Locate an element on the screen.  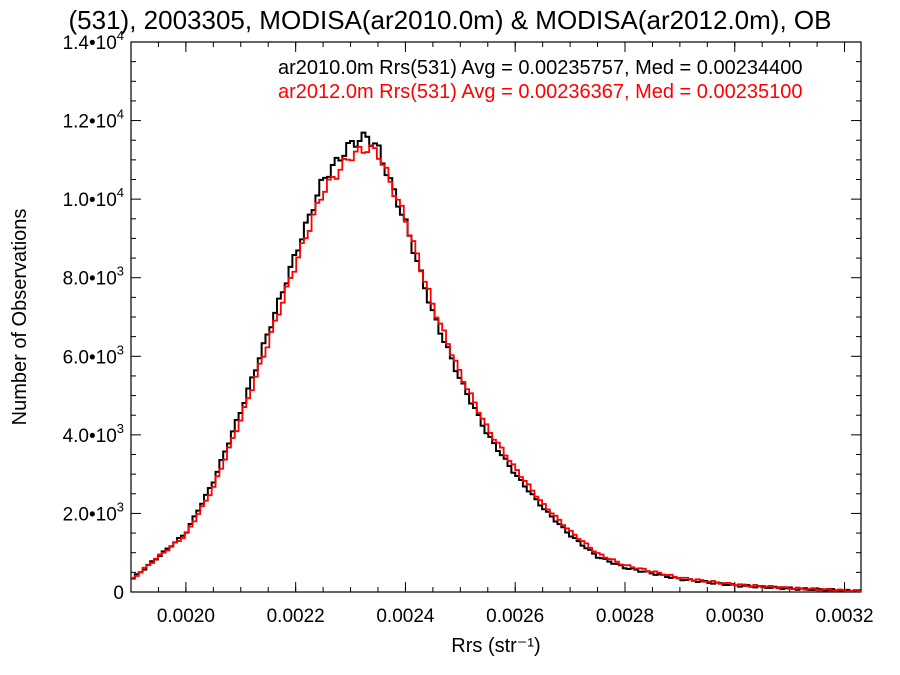
x-tick-label: 0.0030 is located at coordinates (735, 616).